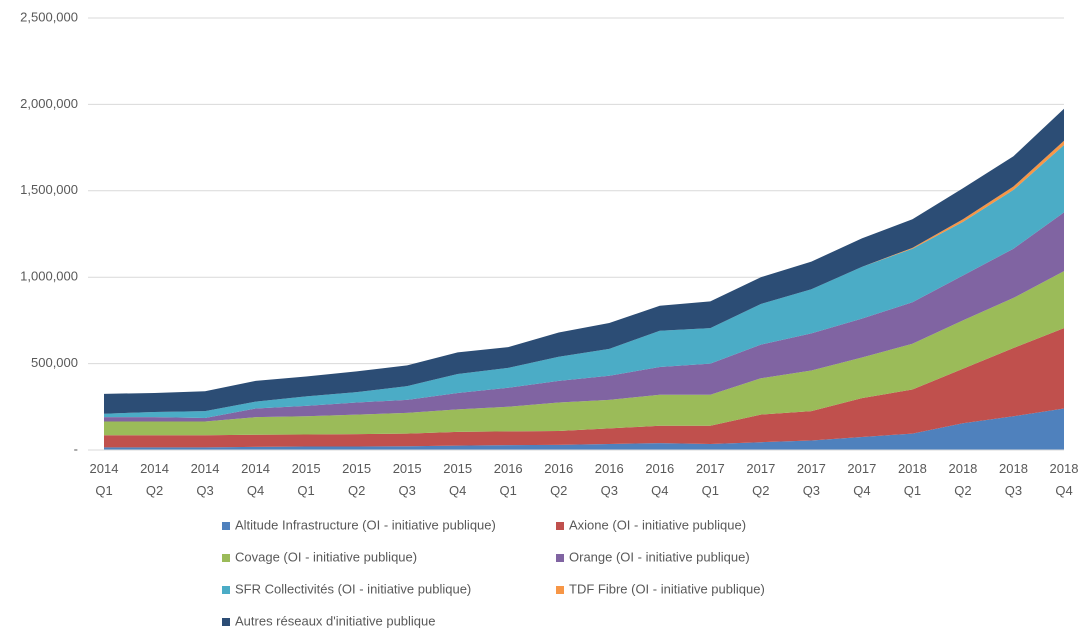  What do you see at coordinates (667, 588) in the screenshot?
I see `legend-label: TDF Fibre (OI - initiative publique)` at bounding box center [667, 588].